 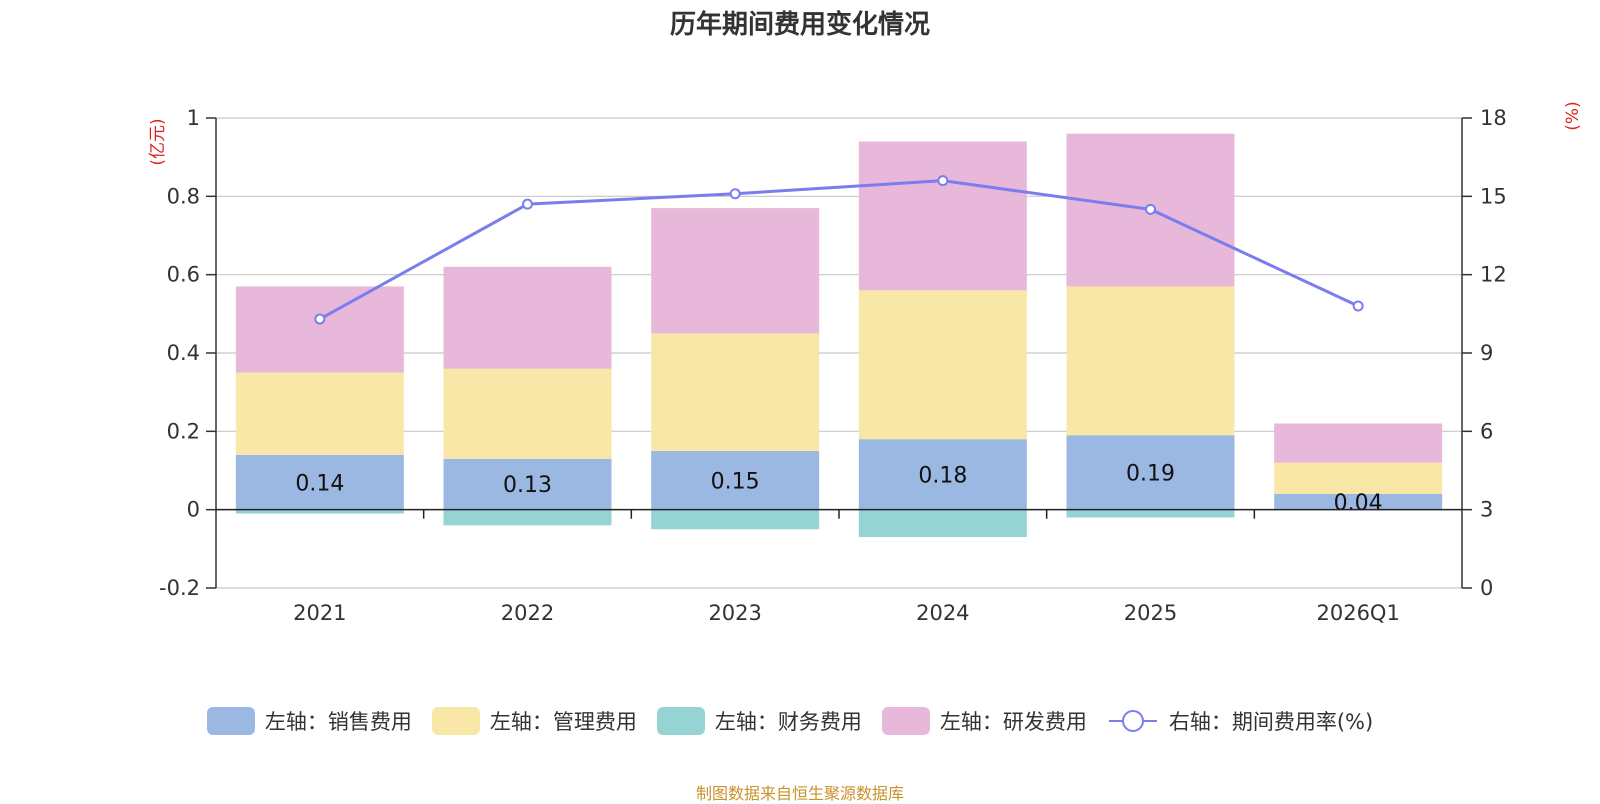 I want to click on bar-finance-2023, so click(x=735, y=519).